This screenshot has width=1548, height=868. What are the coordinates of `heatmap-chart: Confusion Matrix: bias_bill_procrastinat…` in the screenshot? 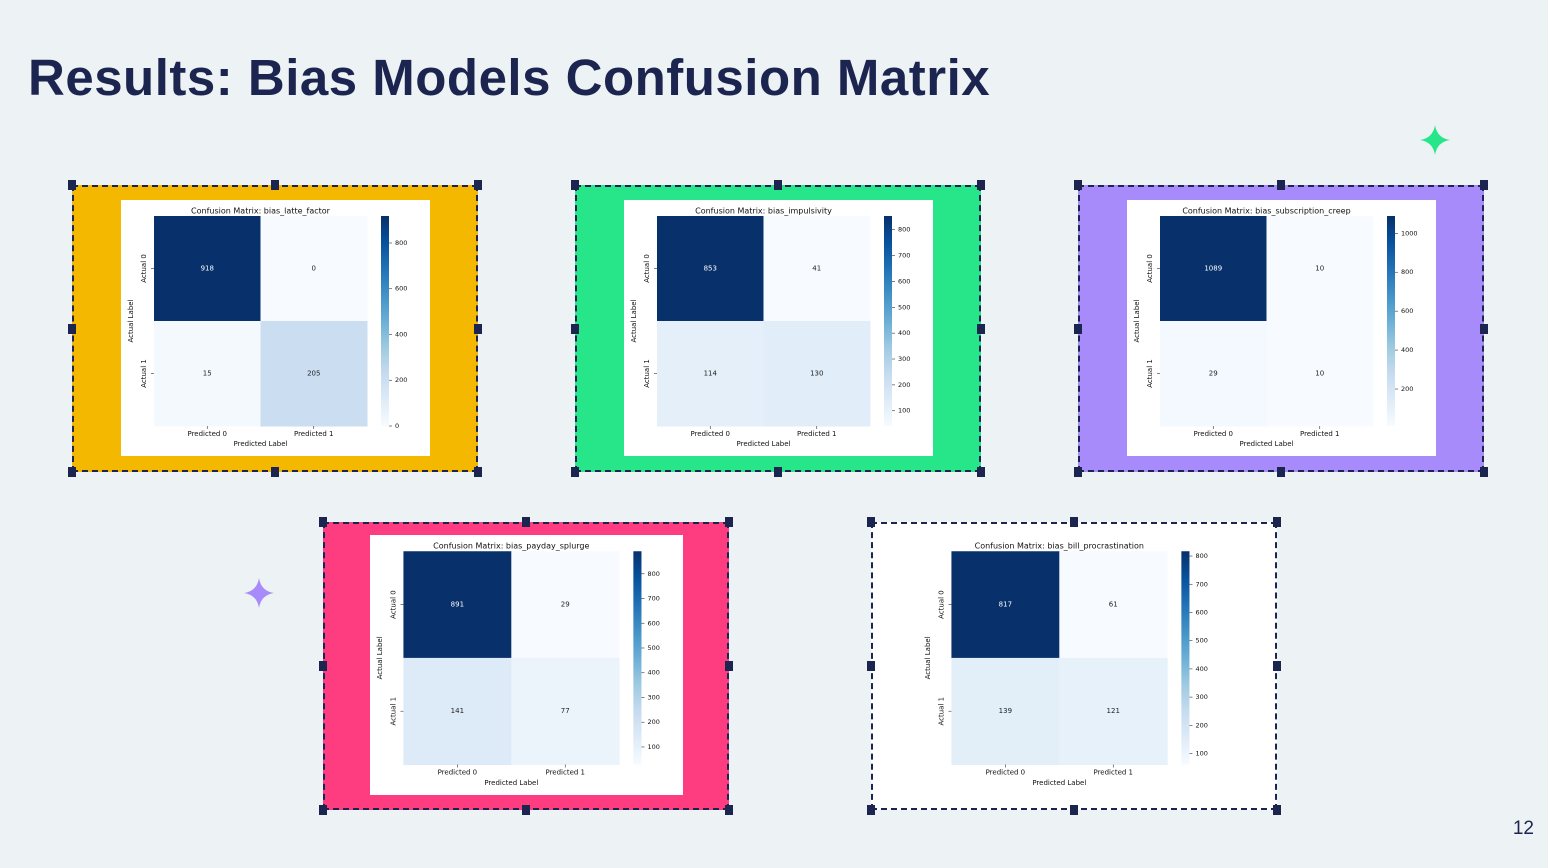 It's located at (1066, 664).